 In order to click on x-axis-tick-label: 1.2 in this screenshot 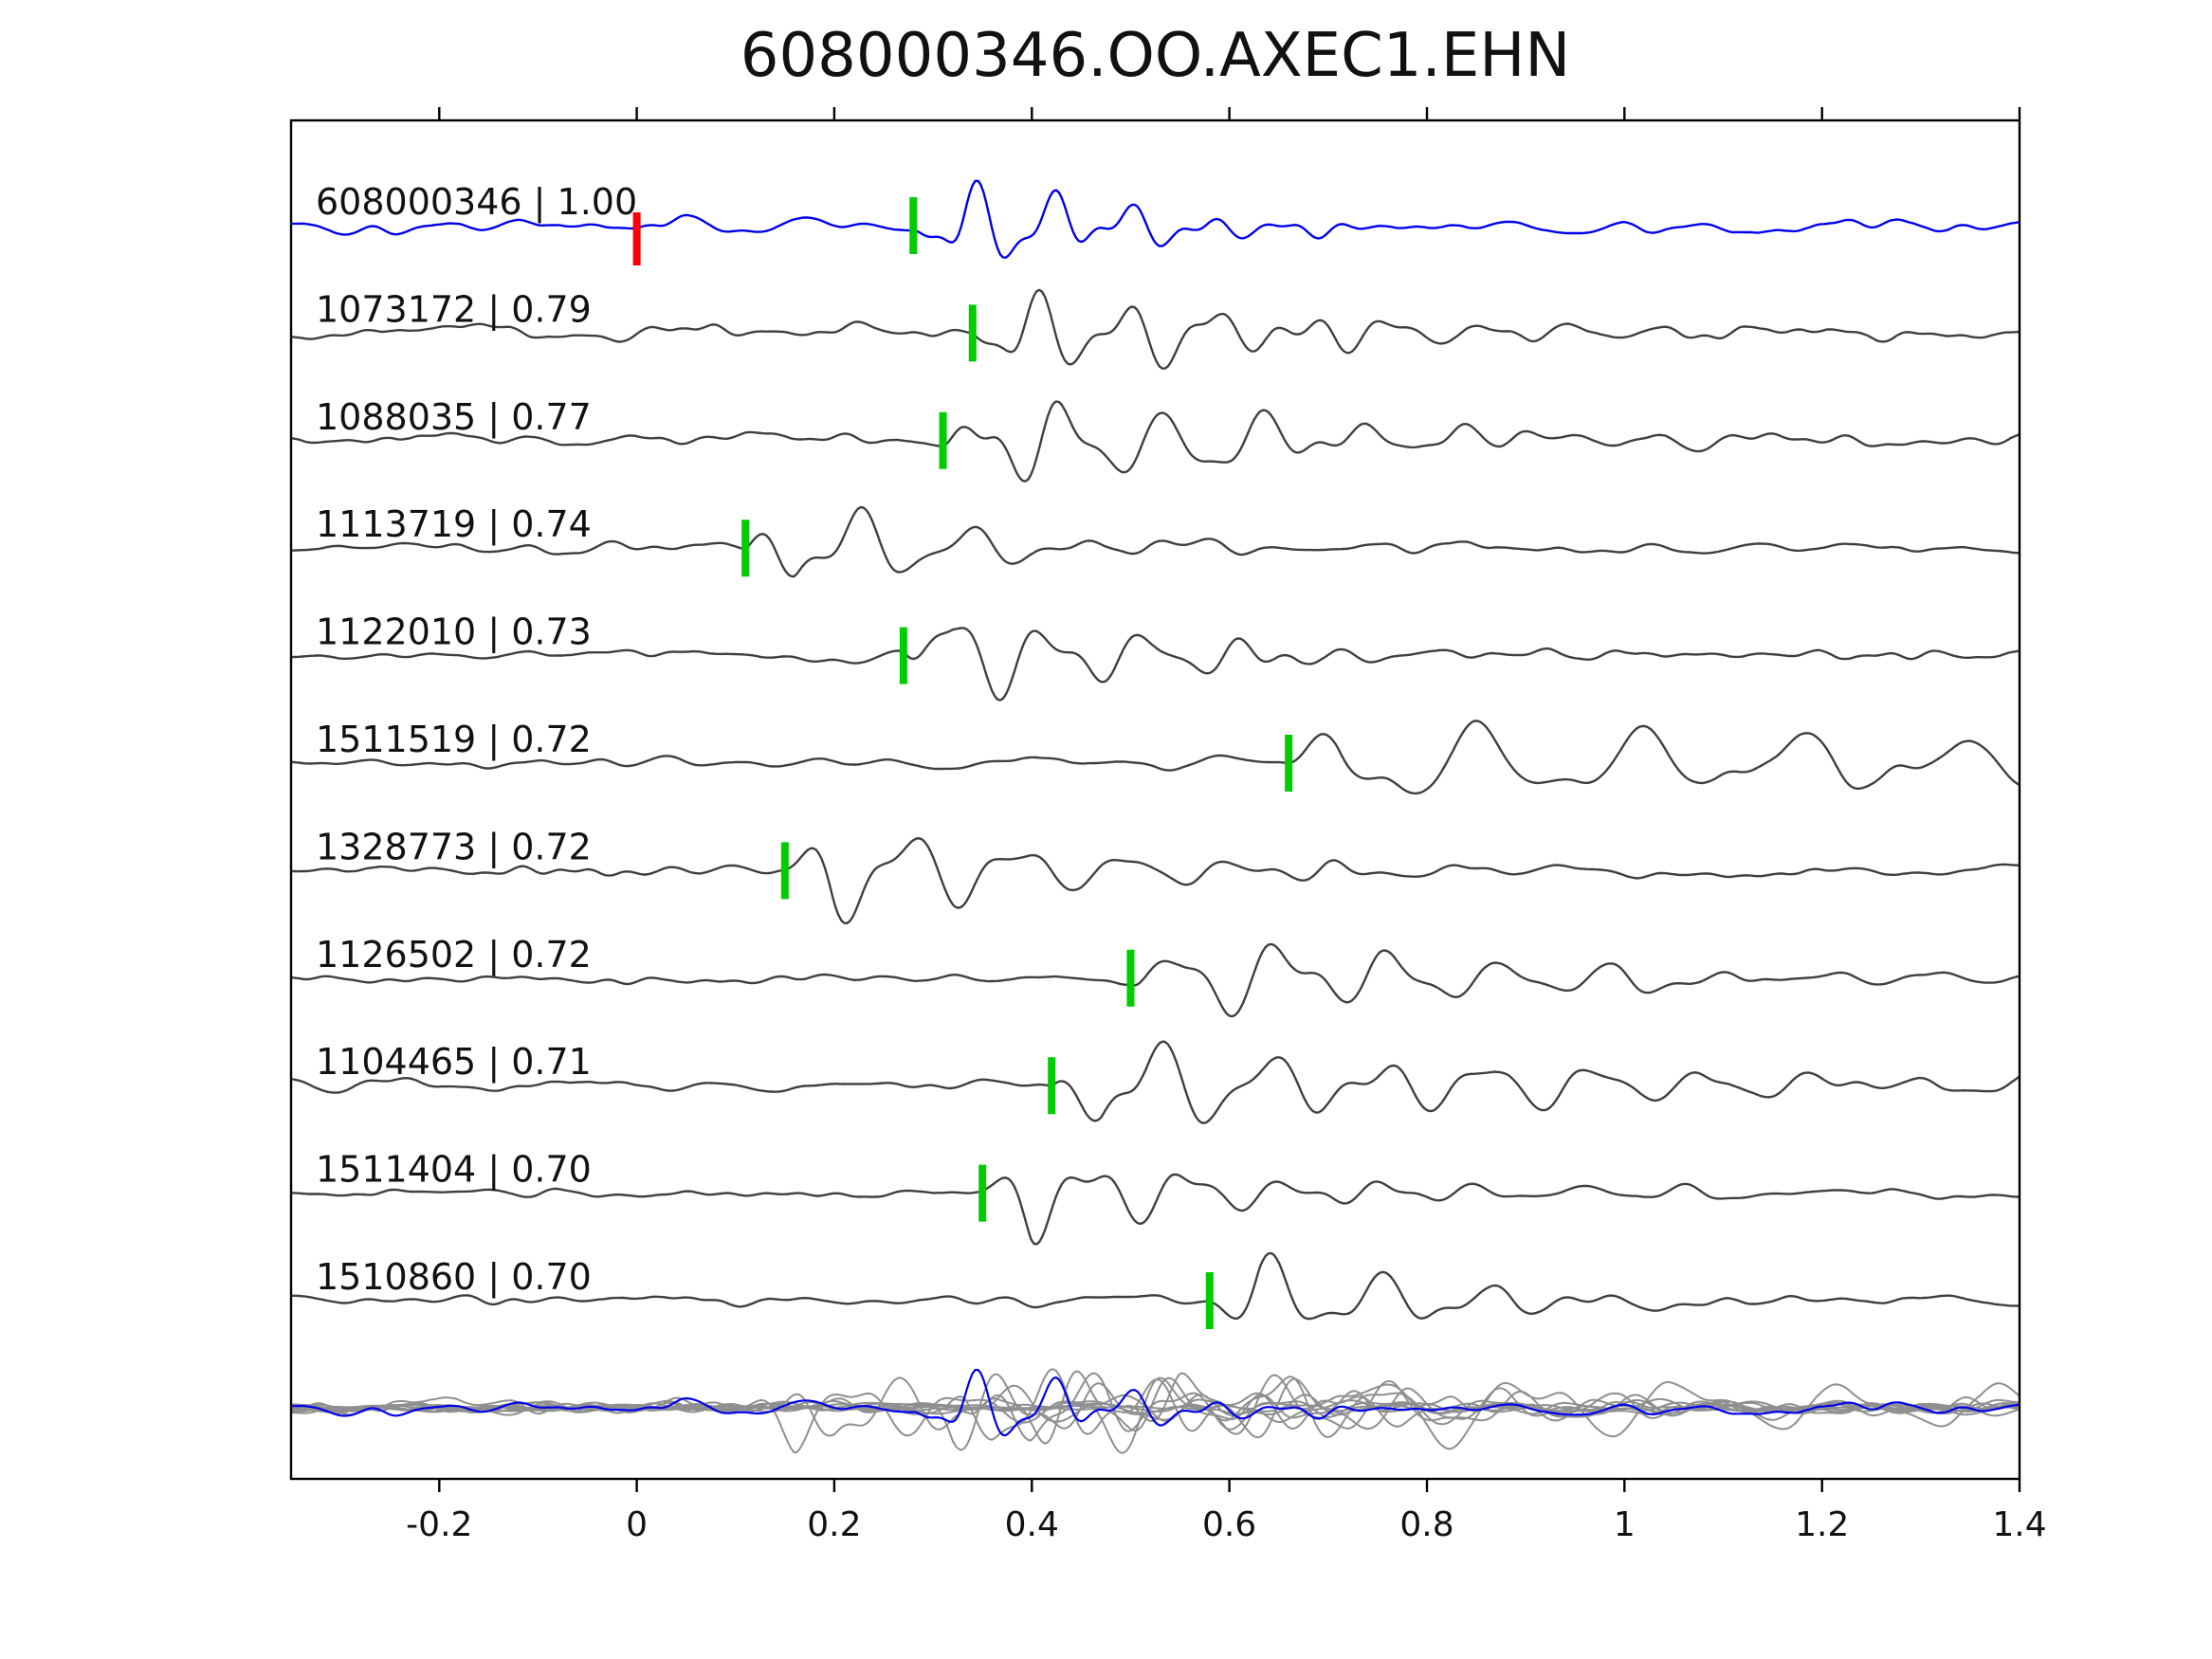, I will do `click(1822, 1524)`.